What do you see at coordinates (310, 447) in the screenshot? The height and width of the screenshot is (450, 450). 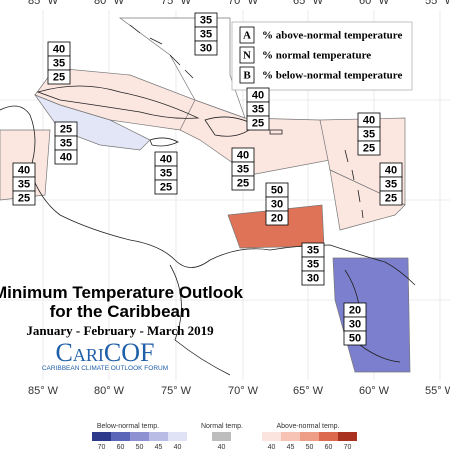 I see `colorbar-tick-label: 50` at bounding box center [310, 447].